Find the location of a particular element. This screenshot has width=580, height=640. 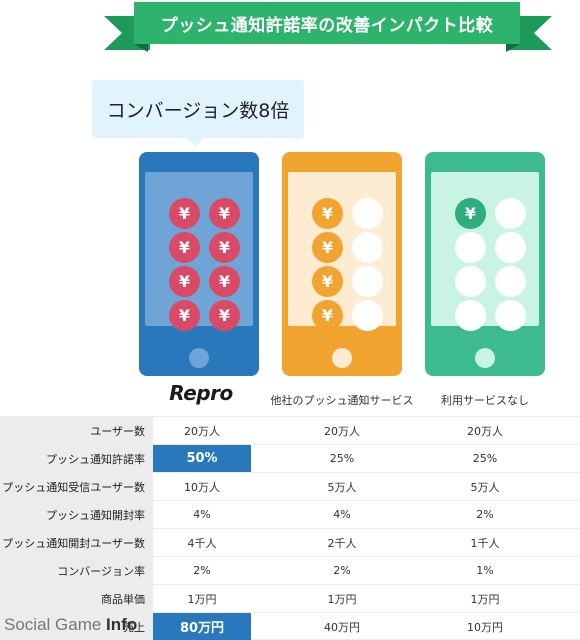

repro-value: 20万人 is located at coordinates (202, 431).